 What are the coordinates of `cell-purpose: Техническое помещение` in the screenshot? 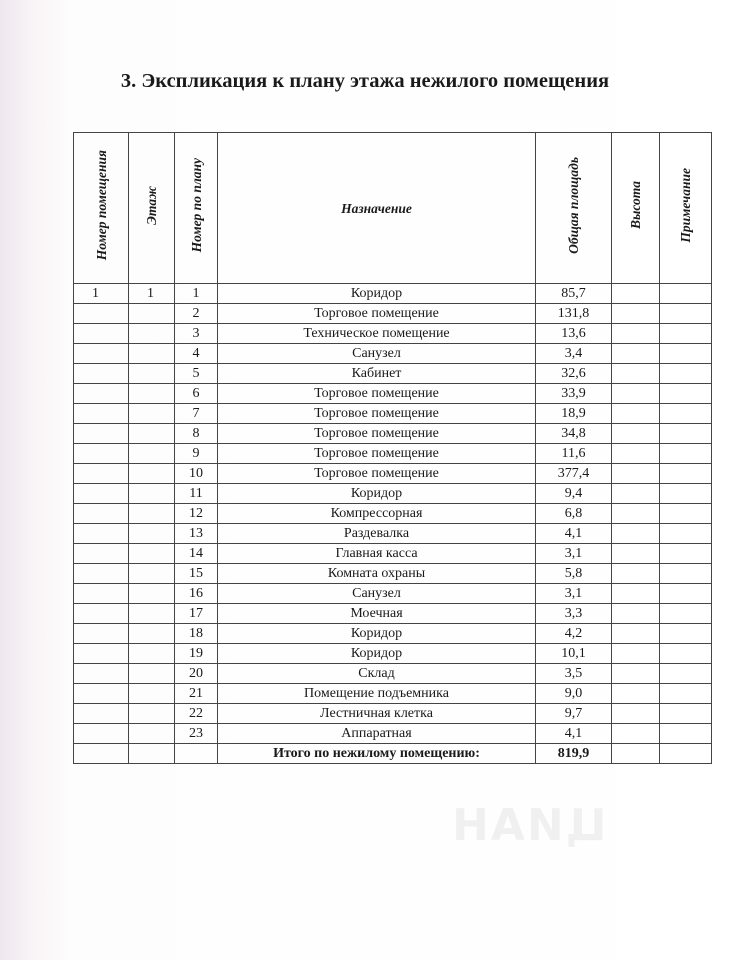 It's located at (376, 333).